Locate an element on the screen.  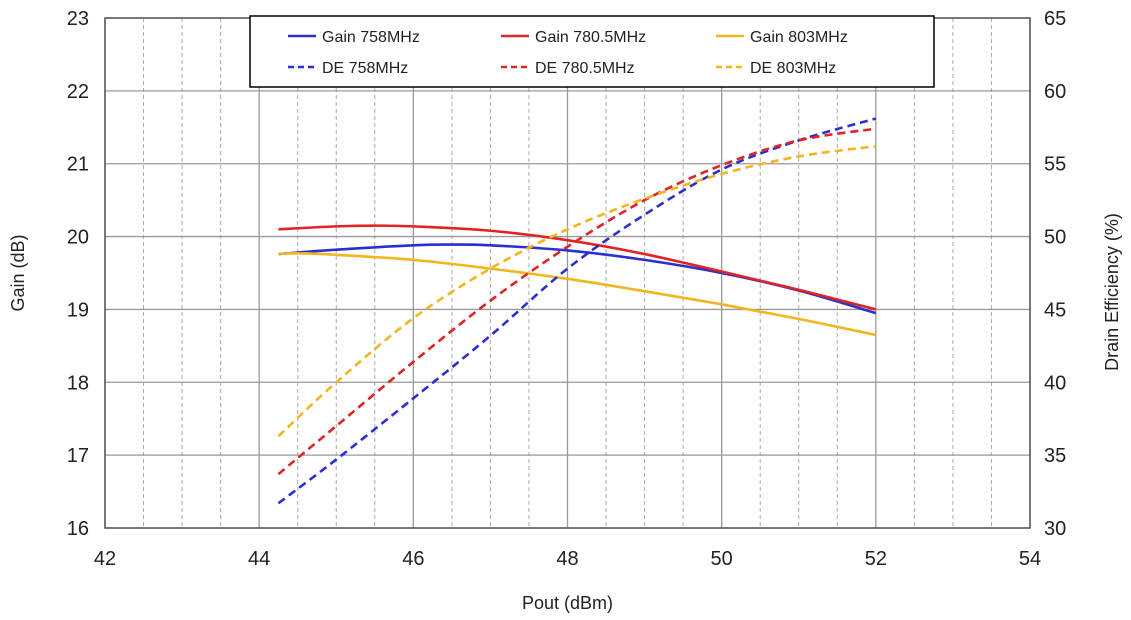
y2-tick-label: 40 is located at coordinates (1055, 383).